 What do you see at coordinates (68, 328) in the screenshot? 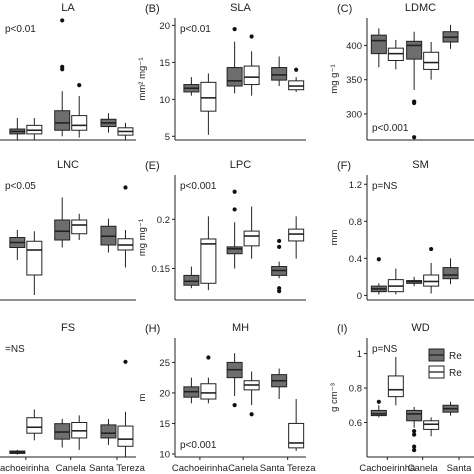
I see `panel-title: FS` at bounding box center [68, 328].